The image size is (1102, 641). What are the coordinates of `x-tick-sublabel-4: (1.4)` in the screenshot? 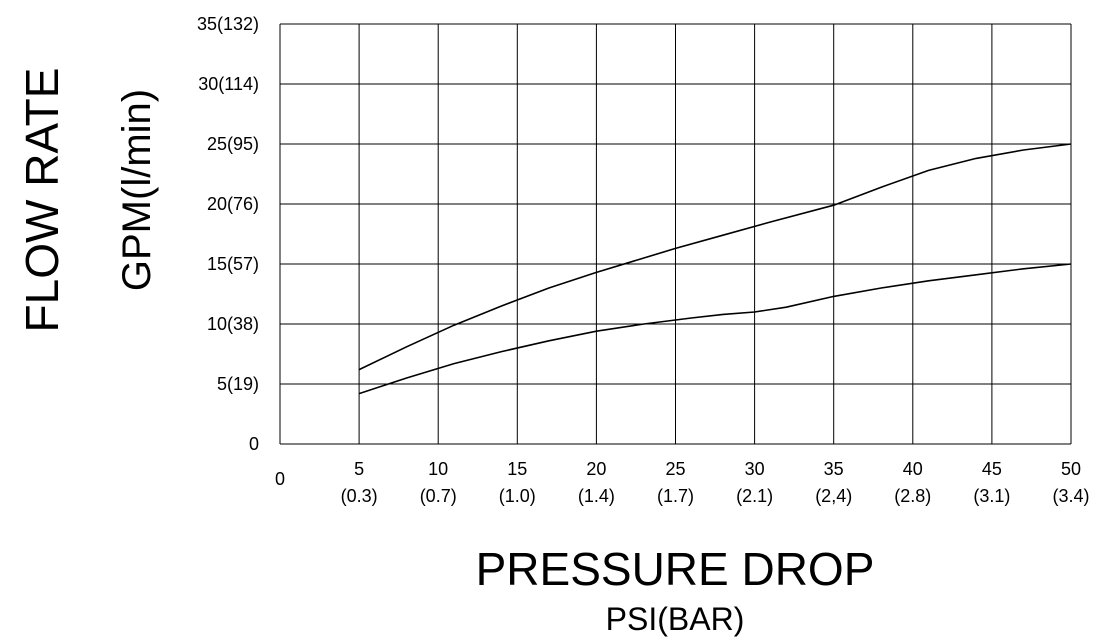 It's located at (596, 496).